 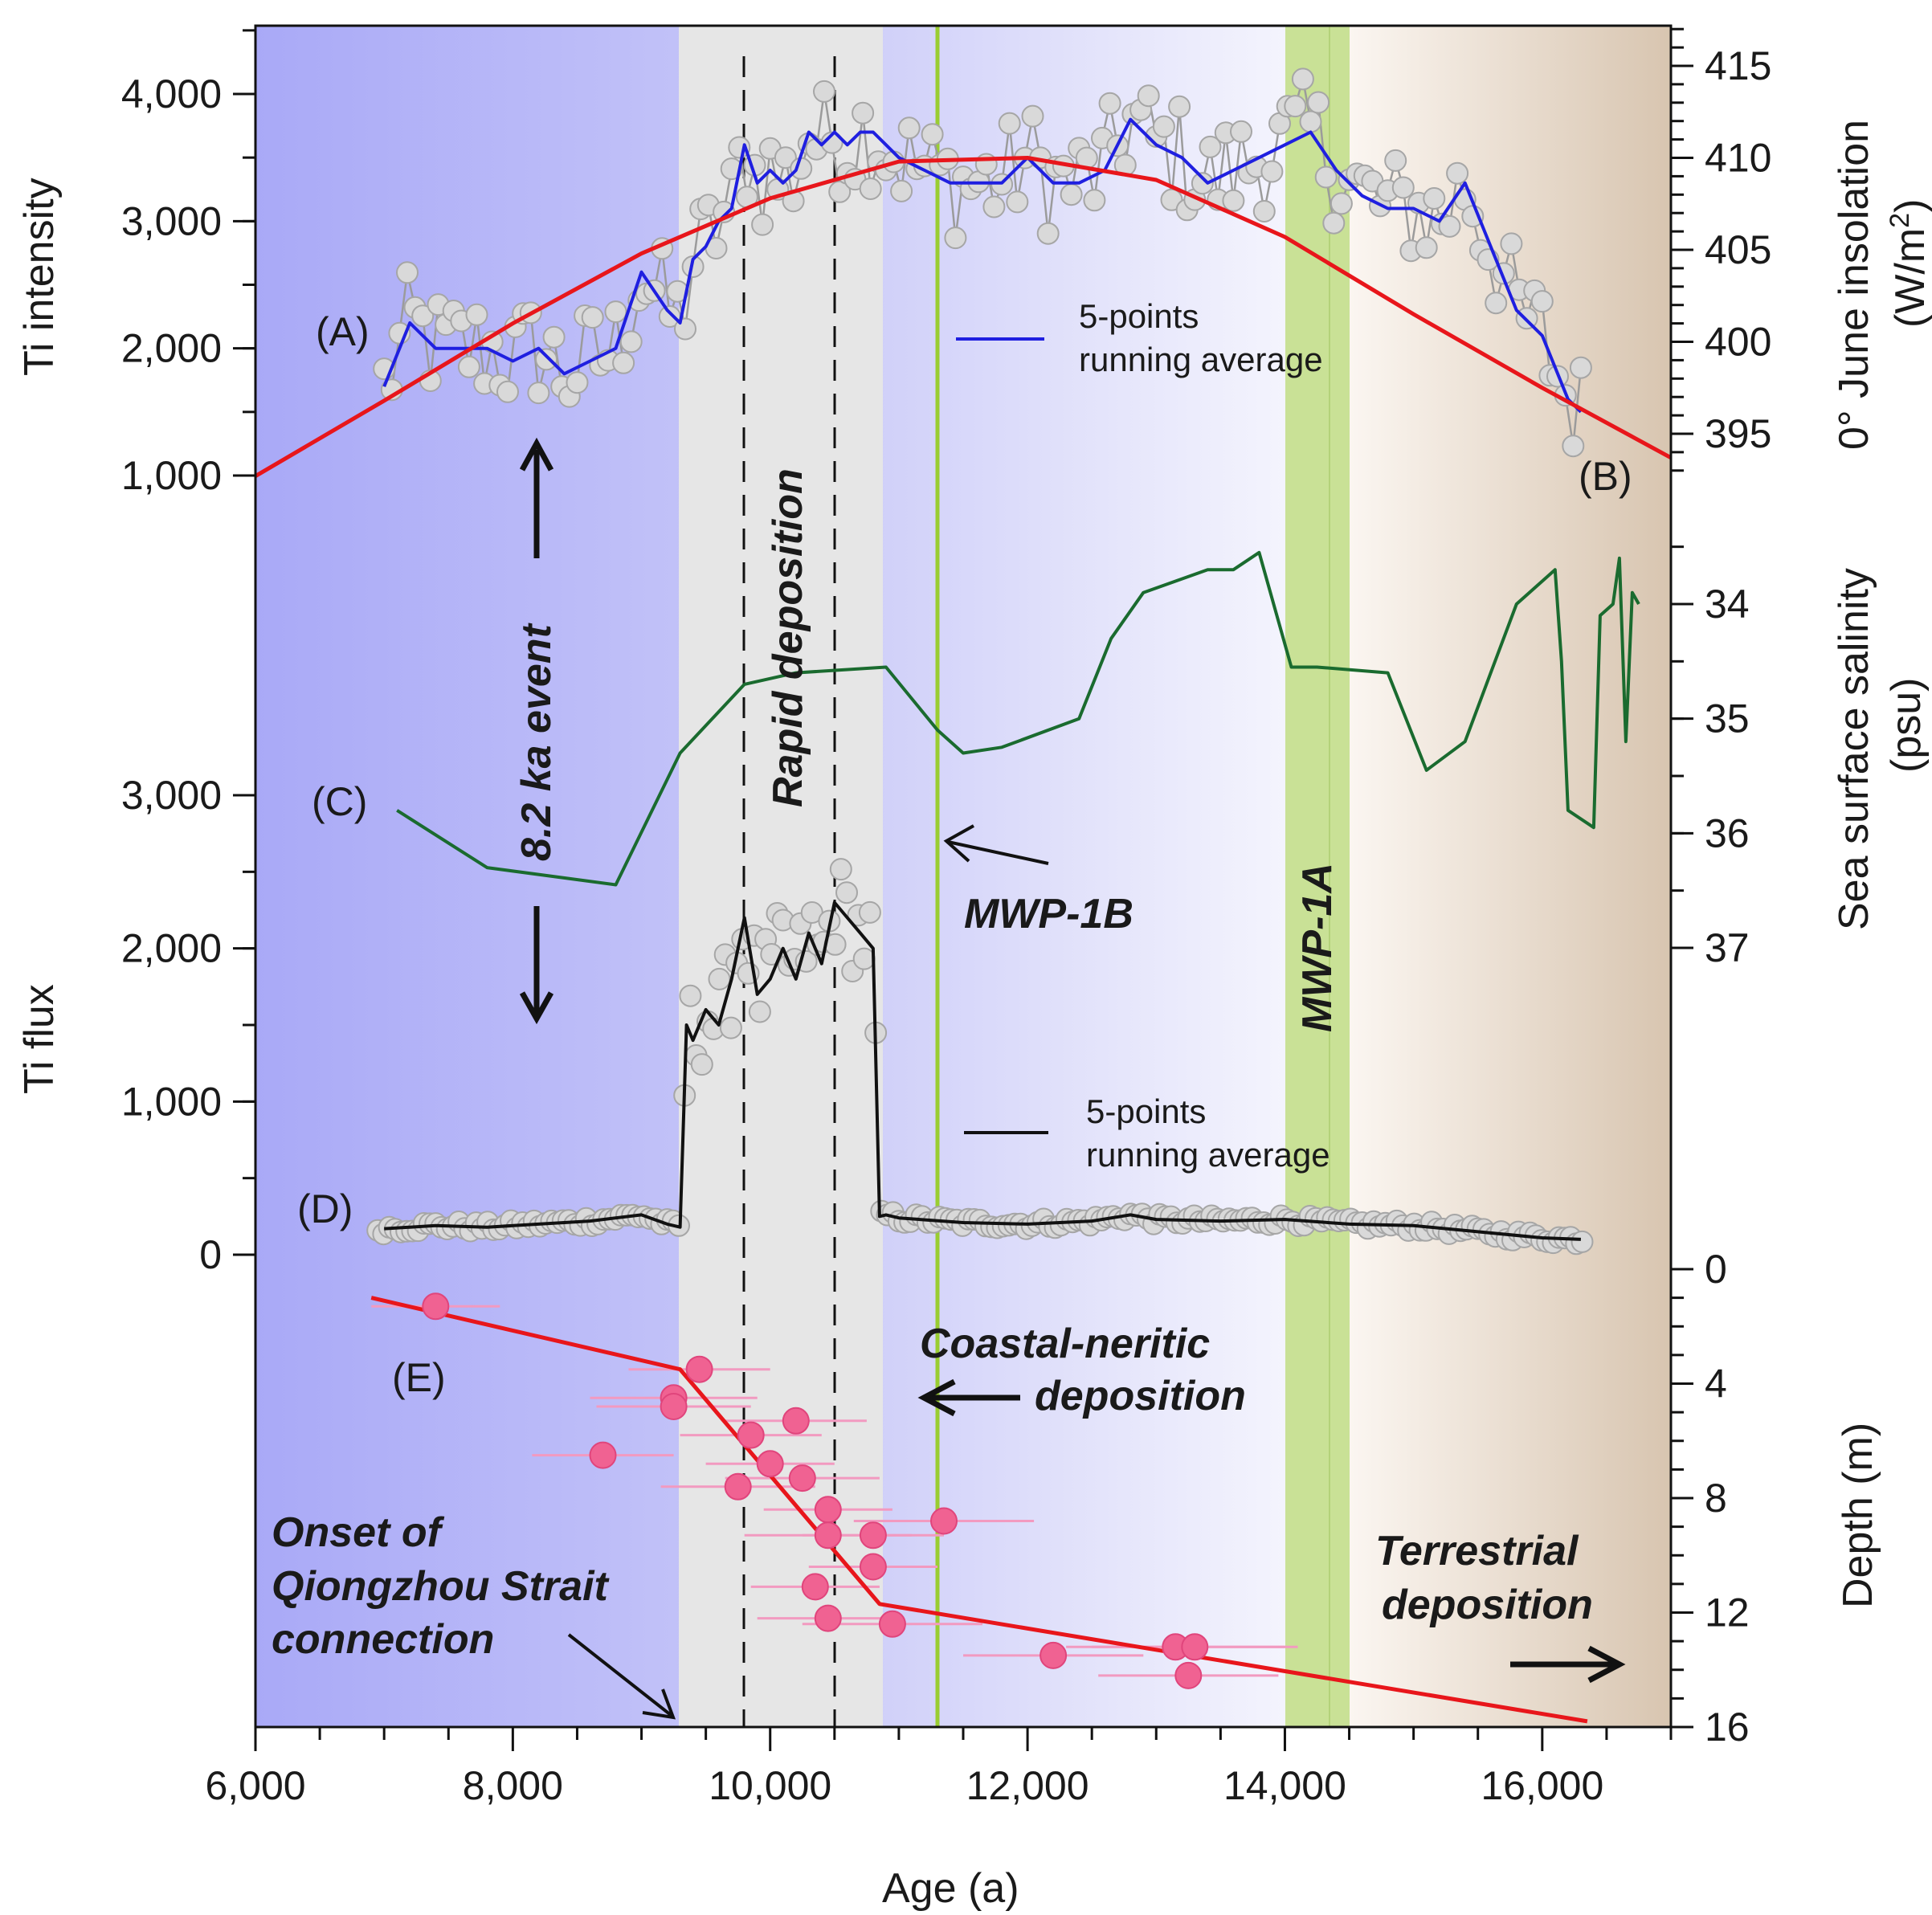 What do you see at coordinates (1018, 718) in the screenshot?
I see `salinity-line` at bounding box center [1018, 718].